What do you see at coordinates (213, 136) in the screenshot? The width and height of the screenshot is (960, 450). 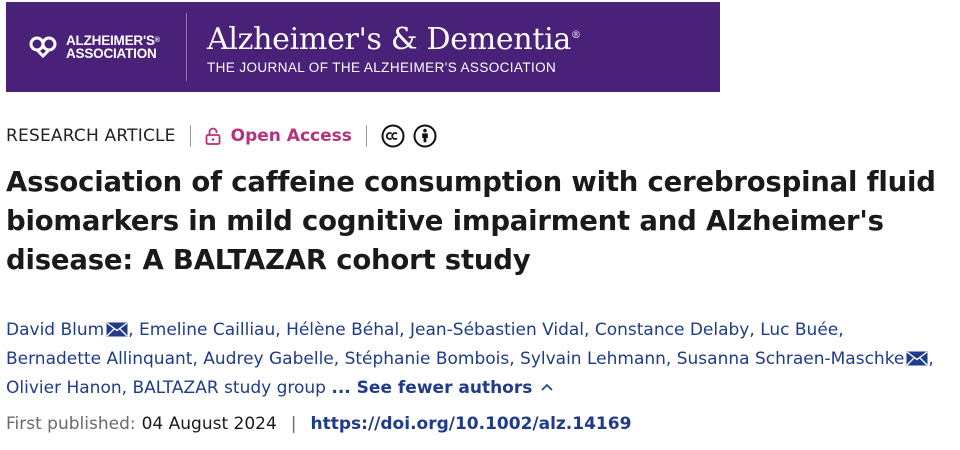 I see `lock-open-icon` at bounding box center [213, 136].